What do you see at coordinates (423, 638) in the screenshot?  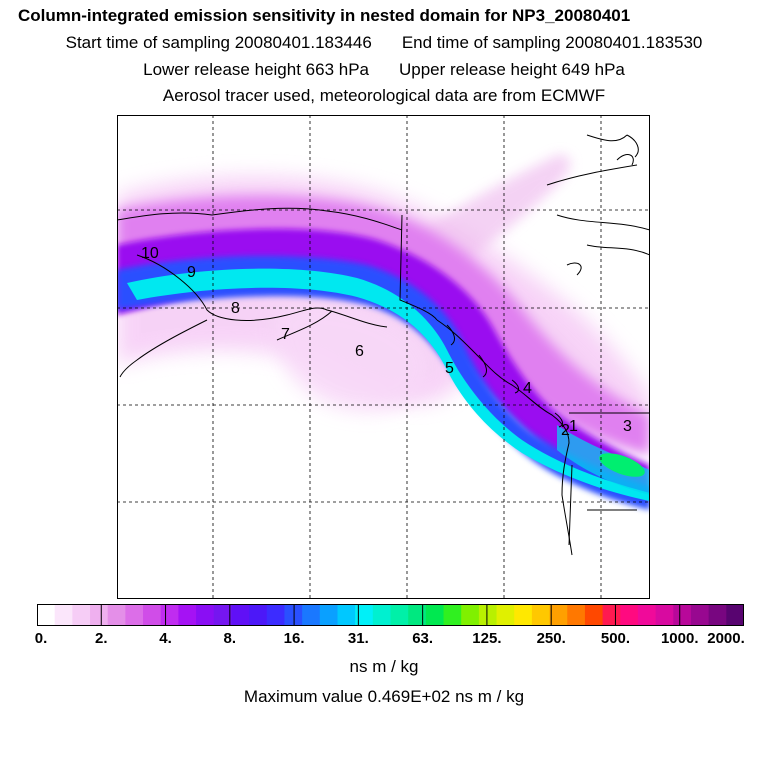 I see `colorbar-tick-label: 63.` at bounding box center [423, 638].